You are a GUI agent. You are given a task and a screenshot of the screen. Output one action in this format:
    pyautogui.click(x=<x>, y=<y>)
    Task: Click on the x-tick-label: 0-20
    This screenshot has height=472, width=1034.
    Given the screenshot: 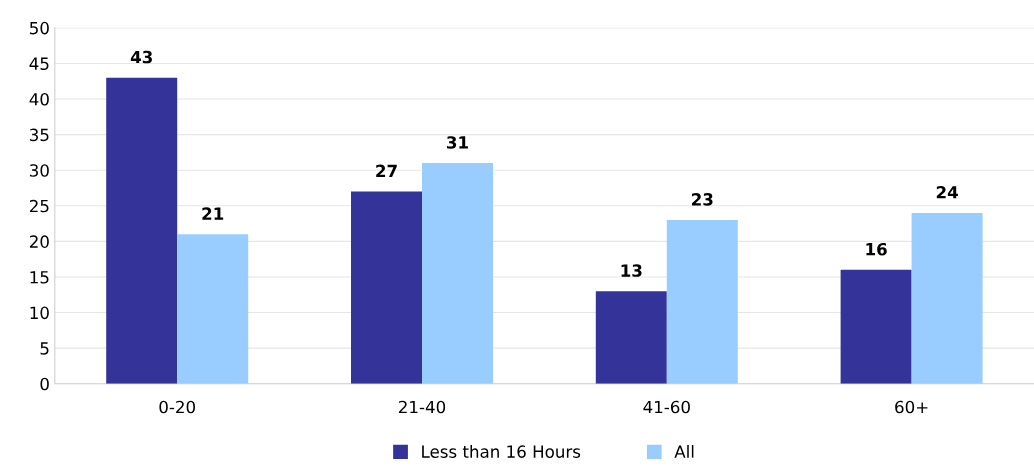 What is the action you would take?
    pyautogui.click(x=177, y=407)
    